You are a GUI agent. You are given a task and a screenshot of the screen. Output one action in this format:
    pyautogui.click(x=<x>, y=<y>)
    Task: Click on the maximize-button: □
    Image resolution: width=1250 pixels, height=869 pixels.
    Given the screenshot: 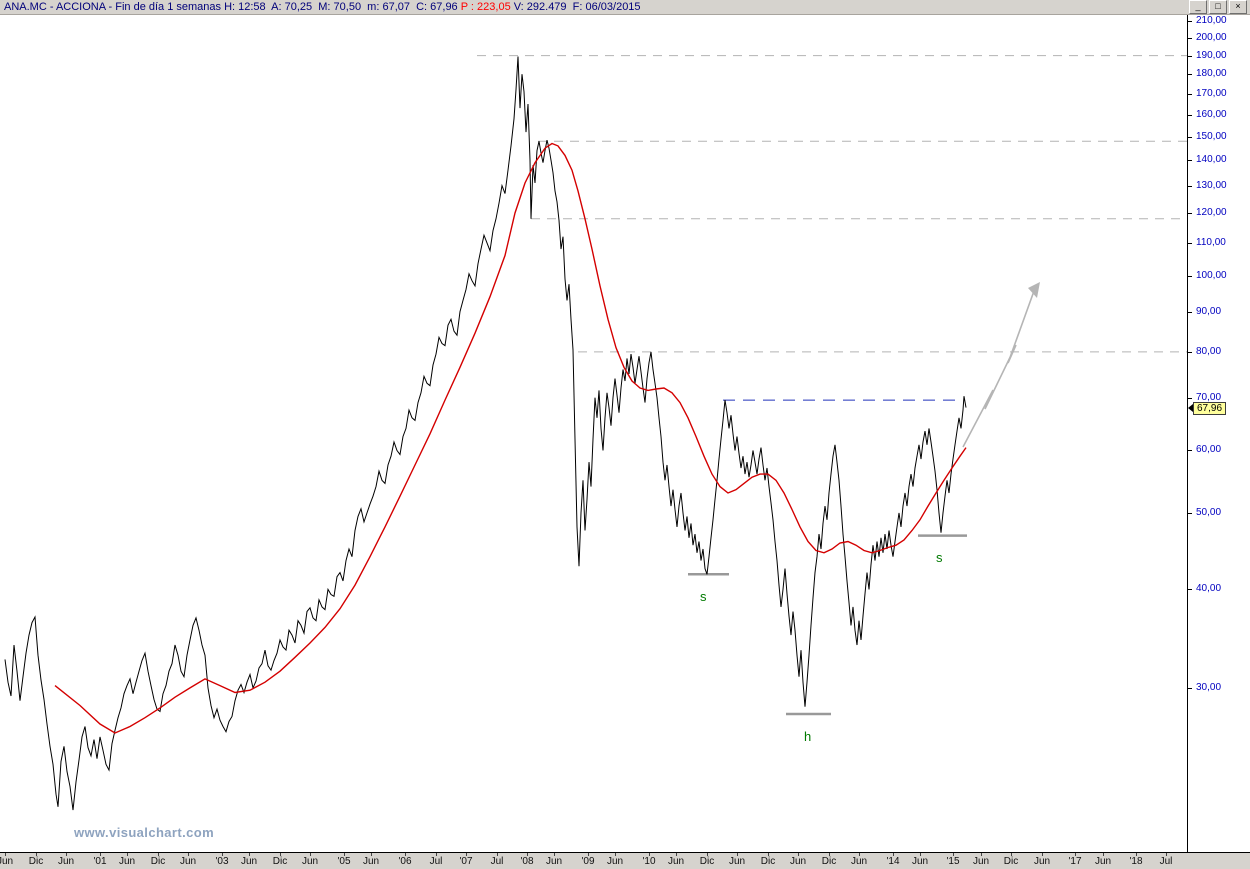 What is the action you would take?
    pyautogui.click(x=1218, y=7)
    